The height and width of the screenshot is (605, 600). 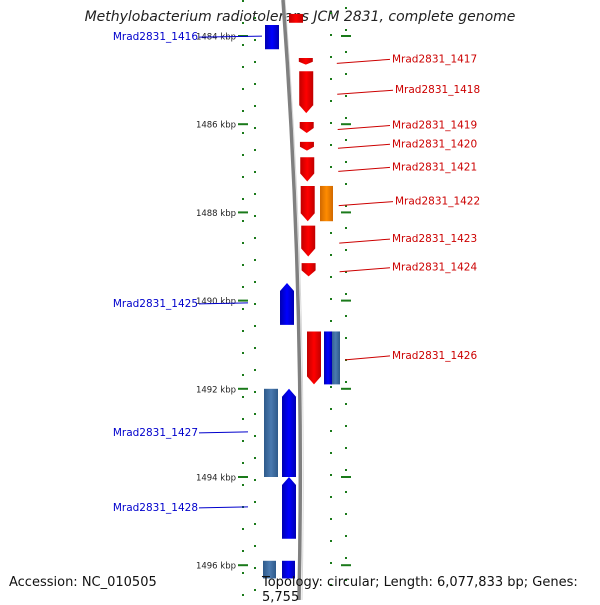 I want to click on gene-label: Mrad2831_1422, so click(x=437, y=202).